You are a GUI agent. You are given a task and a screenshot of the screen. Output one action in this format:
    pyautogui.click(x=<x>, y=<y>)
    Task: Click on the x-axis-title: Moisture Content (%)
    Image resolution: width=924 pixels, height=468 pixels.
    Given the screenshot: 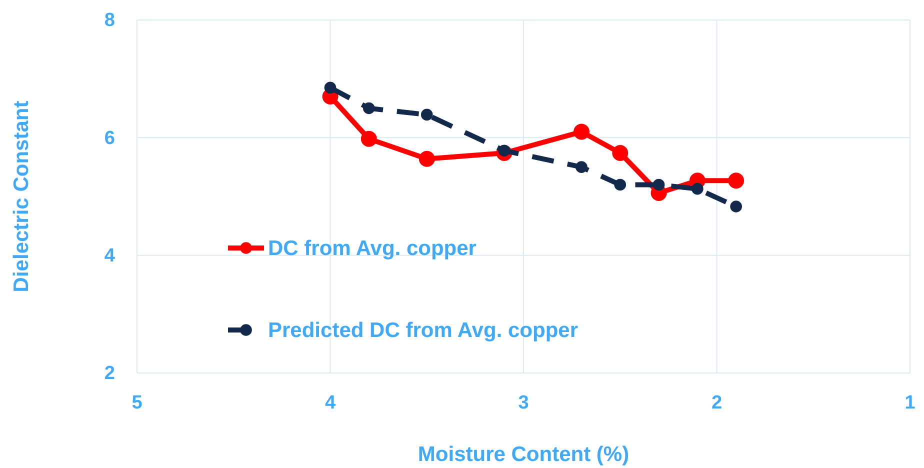 What is the action you would take?
    pyautogui.click(x=524, y=454)
    